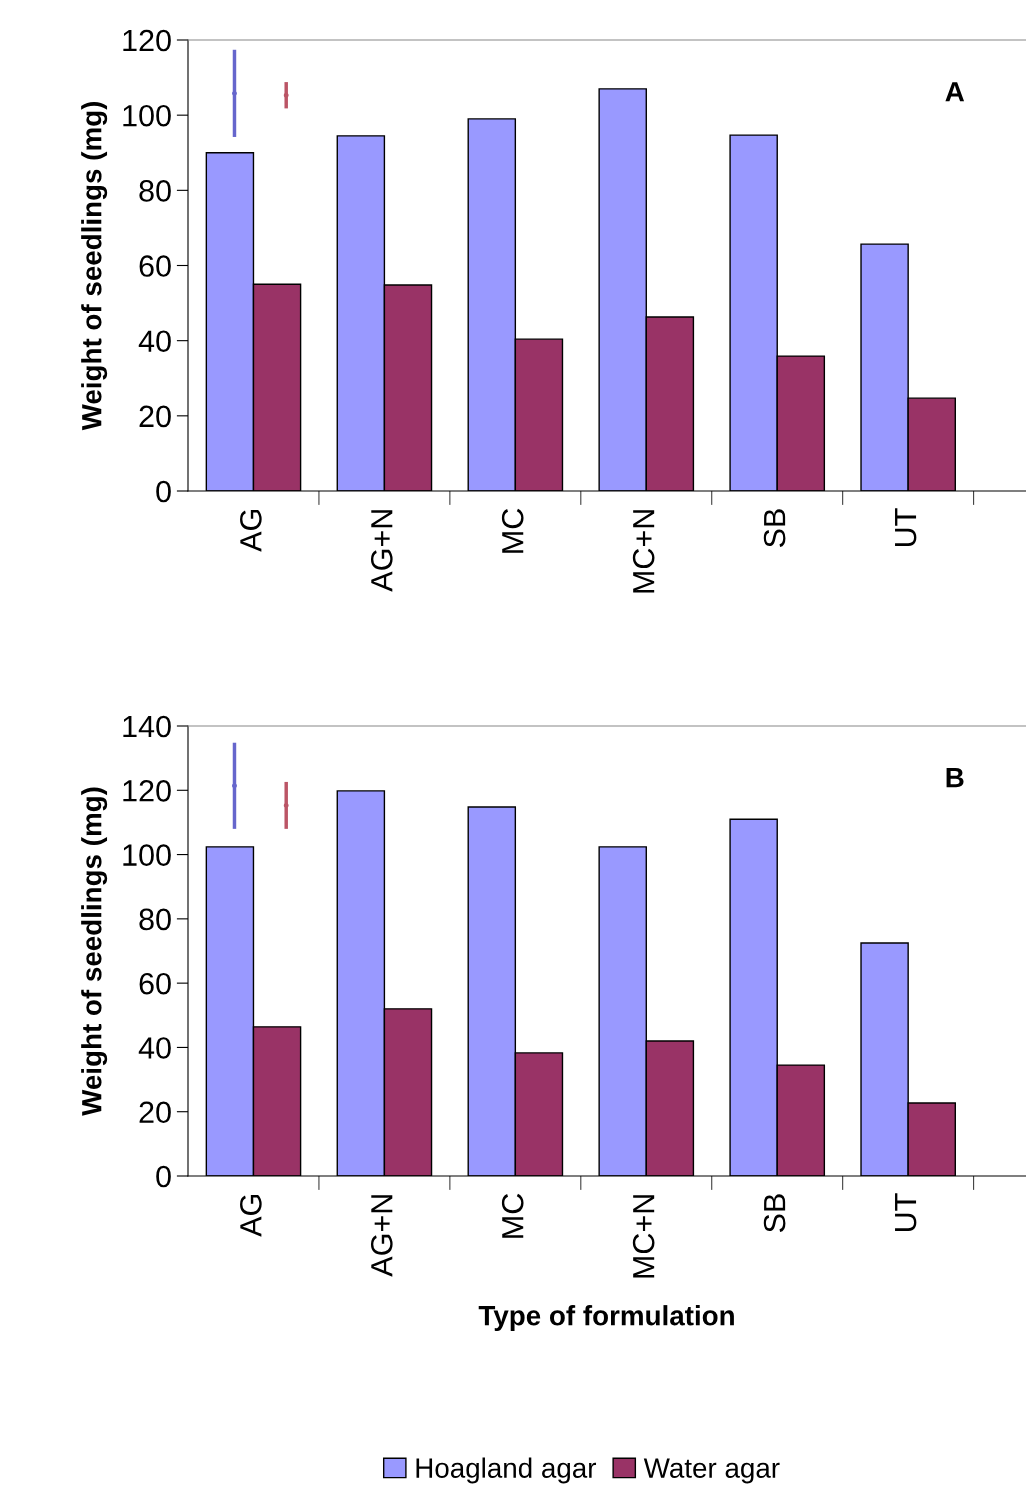 The image size is (1026, 1498). I want to click on legend-label: Water agar, so click(711, 1471).